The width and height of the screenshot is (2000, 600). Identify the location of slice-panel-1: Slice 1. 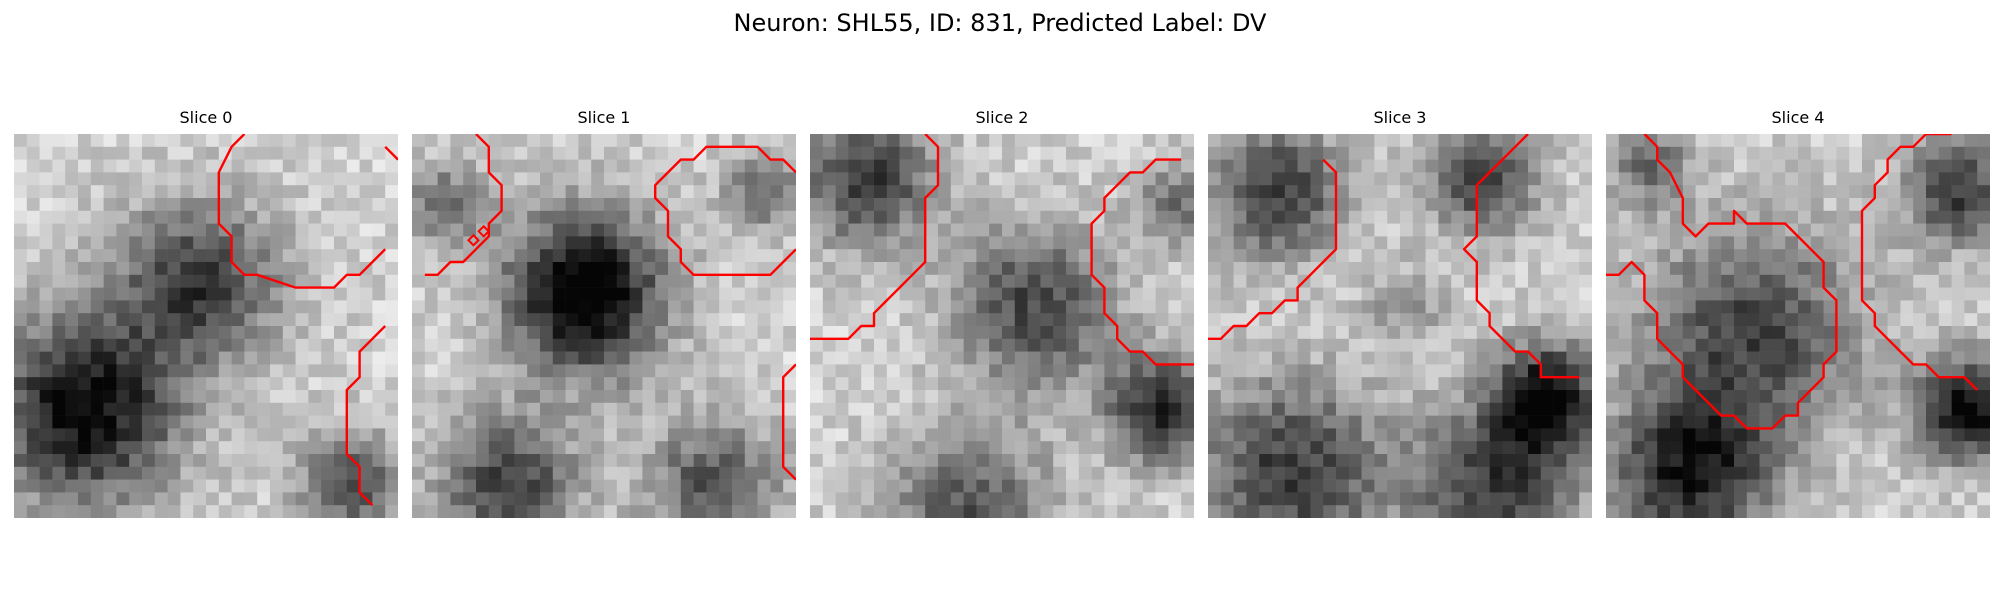
(604, 313).